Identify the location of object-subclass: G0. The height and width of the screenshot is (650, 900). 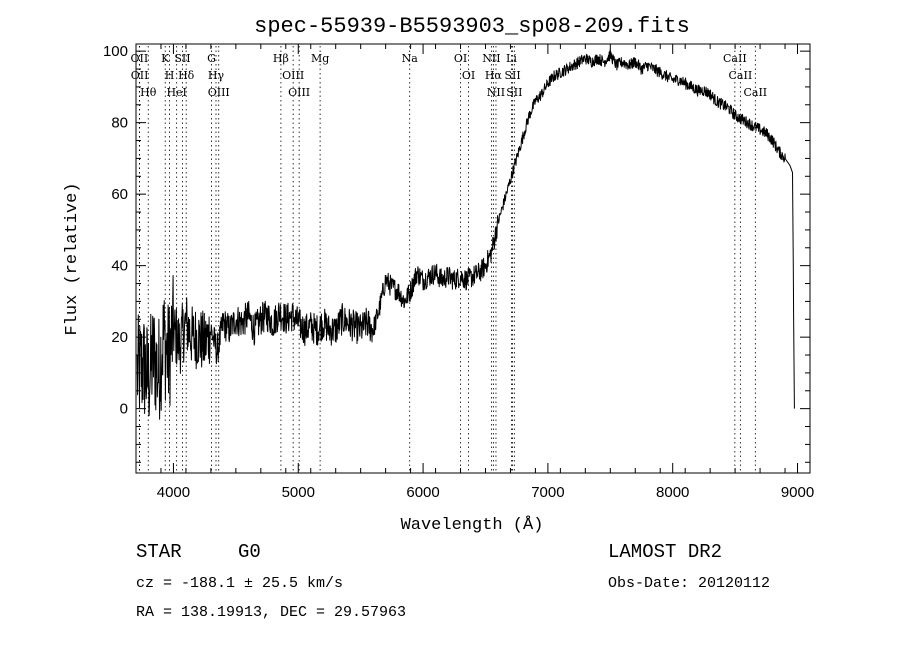
(249, 552).